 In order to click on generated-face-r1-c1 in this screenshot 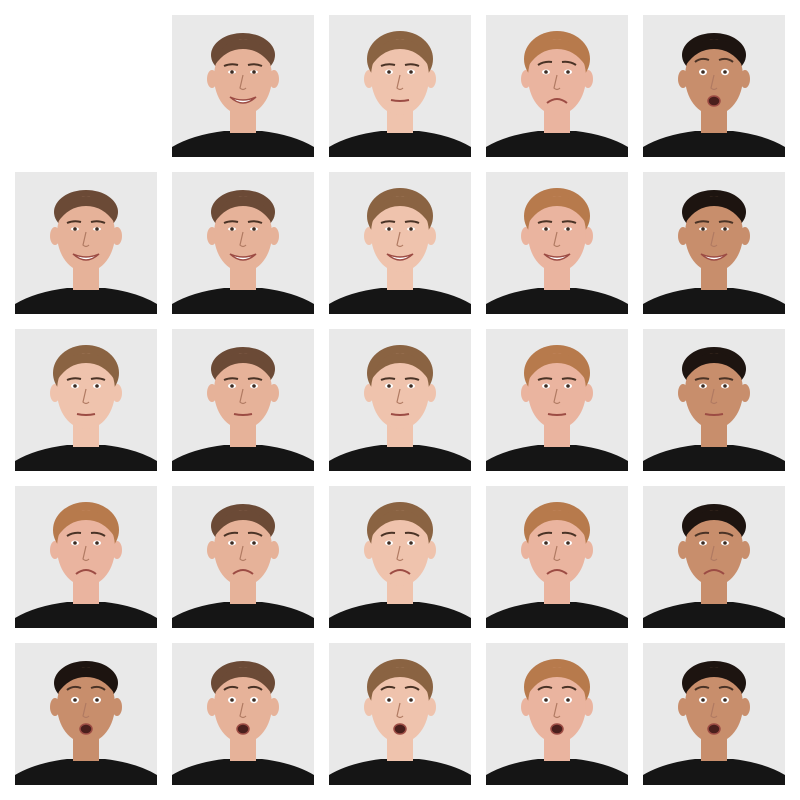, I will do `click(243, 243)`.